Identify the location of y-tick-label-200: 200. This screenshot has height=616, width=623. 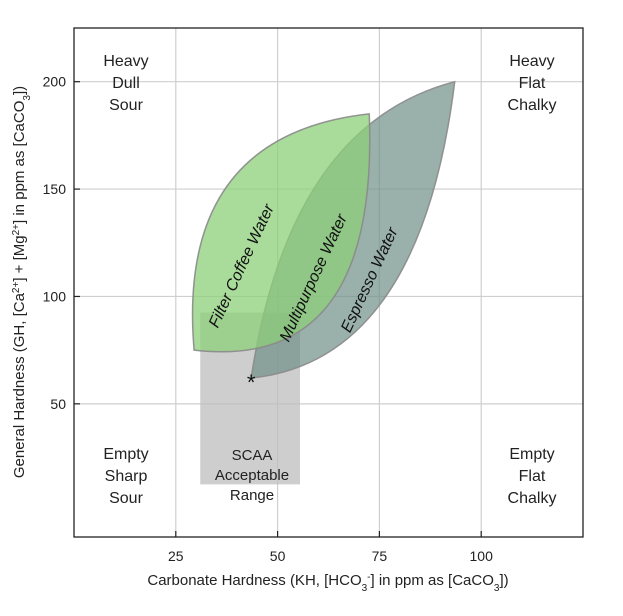
(55, 82).